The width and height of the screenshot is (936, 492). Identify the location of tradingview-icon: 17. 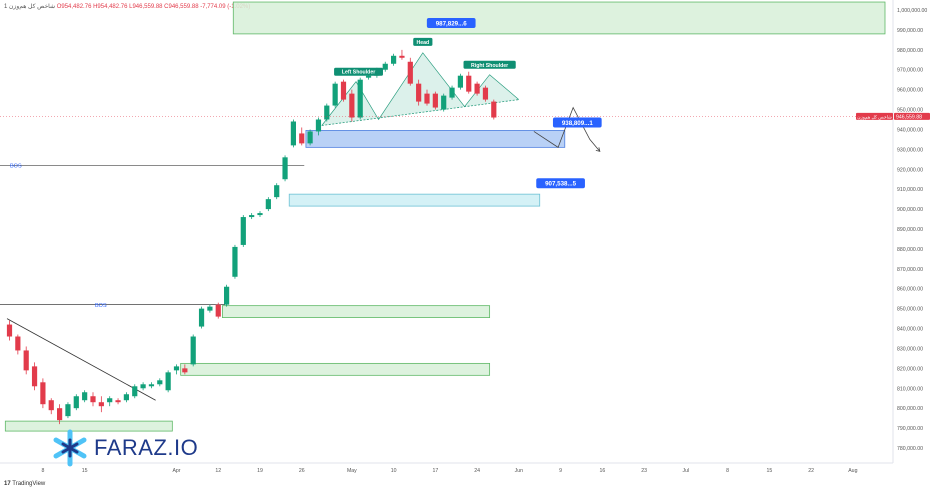
(7, 484).